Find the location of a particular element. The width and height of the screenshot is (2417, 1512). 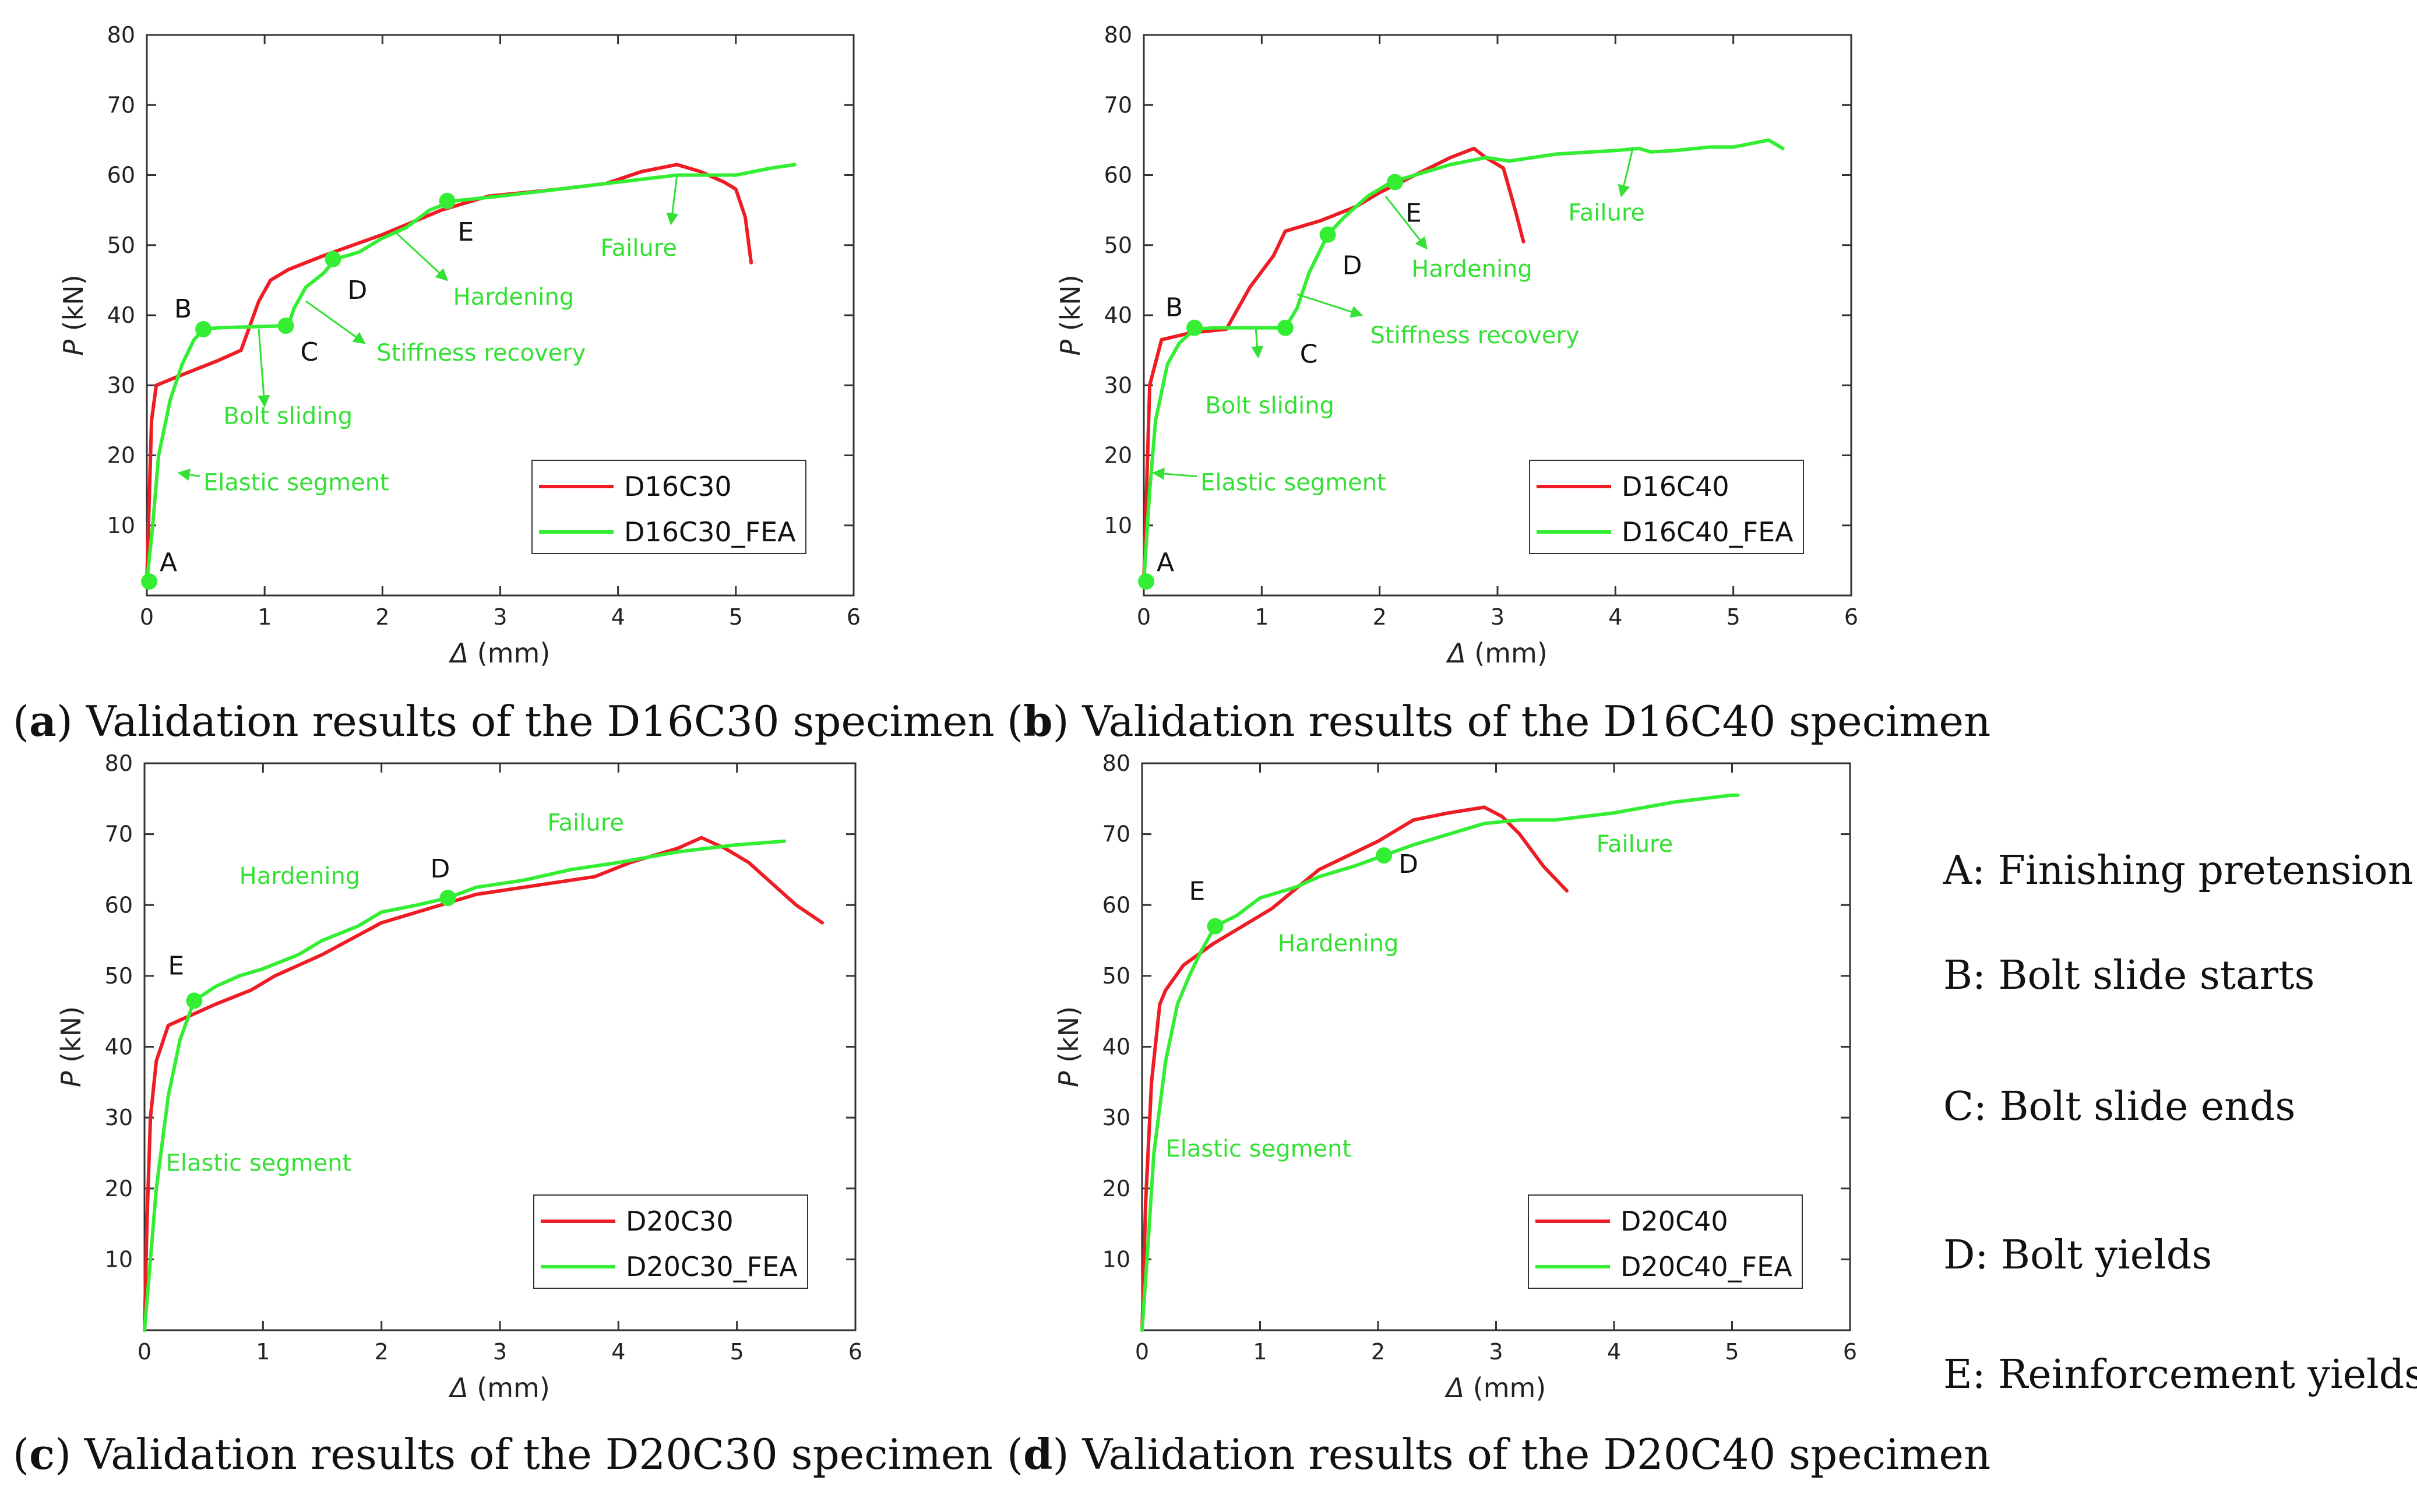

series-line-d20c40-fea is located at coordinates (1440, 1062).